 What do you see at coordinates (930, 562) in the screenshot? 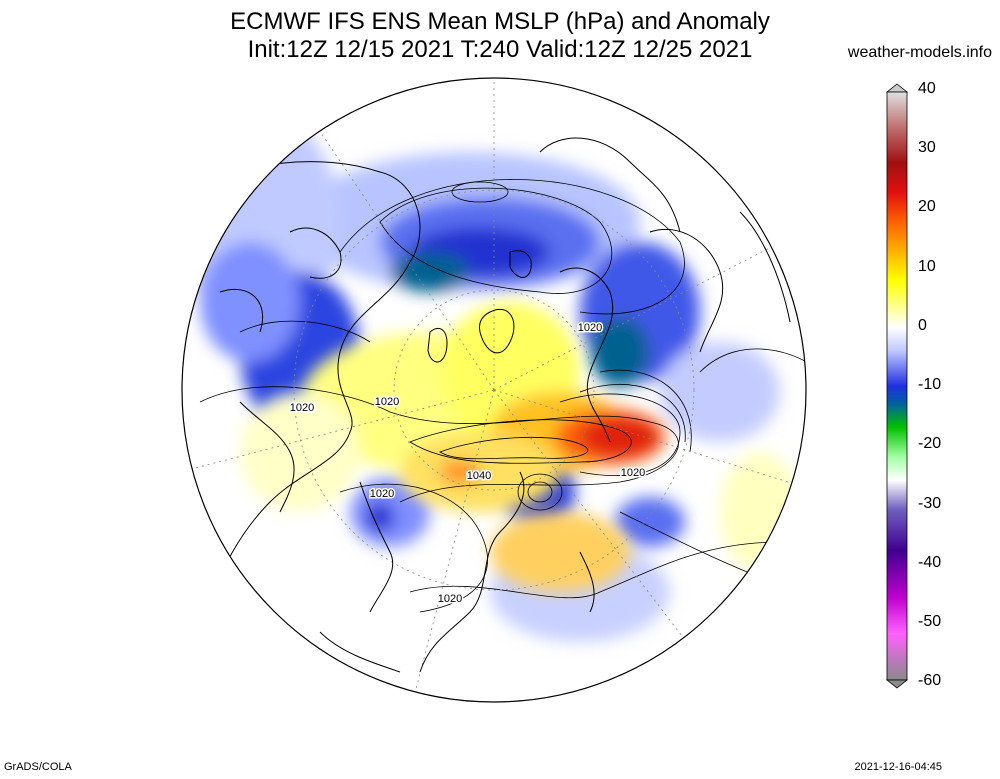
I see `colorbar-tick: -40` at bounding box center [930, 562].